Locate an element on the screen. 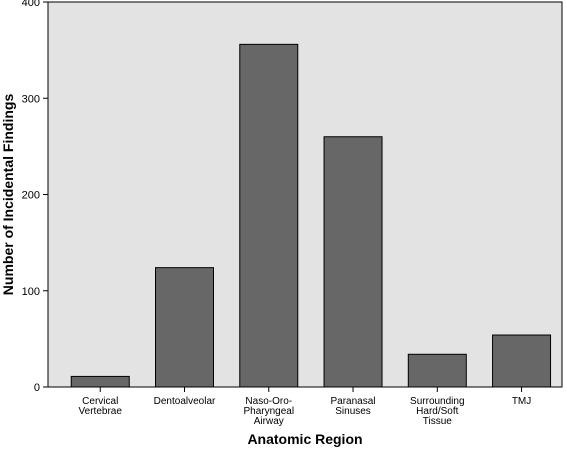  x-tick-label: Paranasal Sinuses is located at coordinates (353, 406).